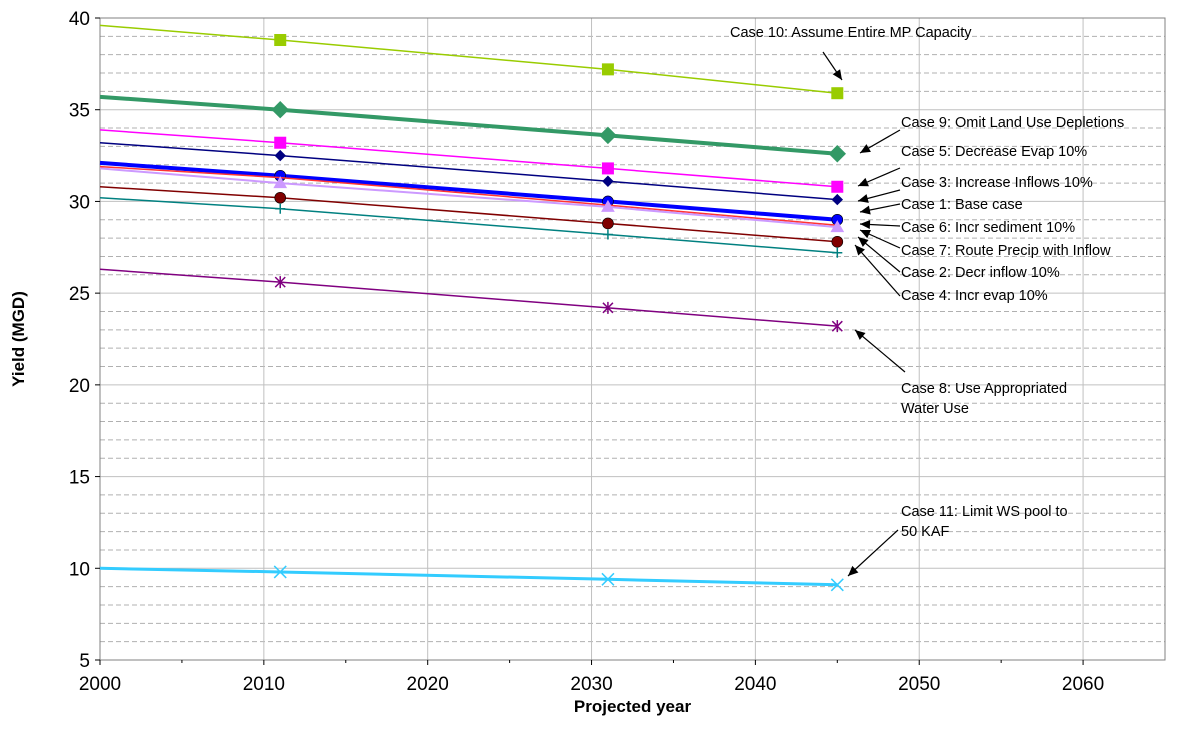 The height and width of the screenshot is (750, 1193). What do you see at coordinates (633, 706) in the screenshot?
I see `x-axis-title: Projected year` at bounding box center [633, 706].